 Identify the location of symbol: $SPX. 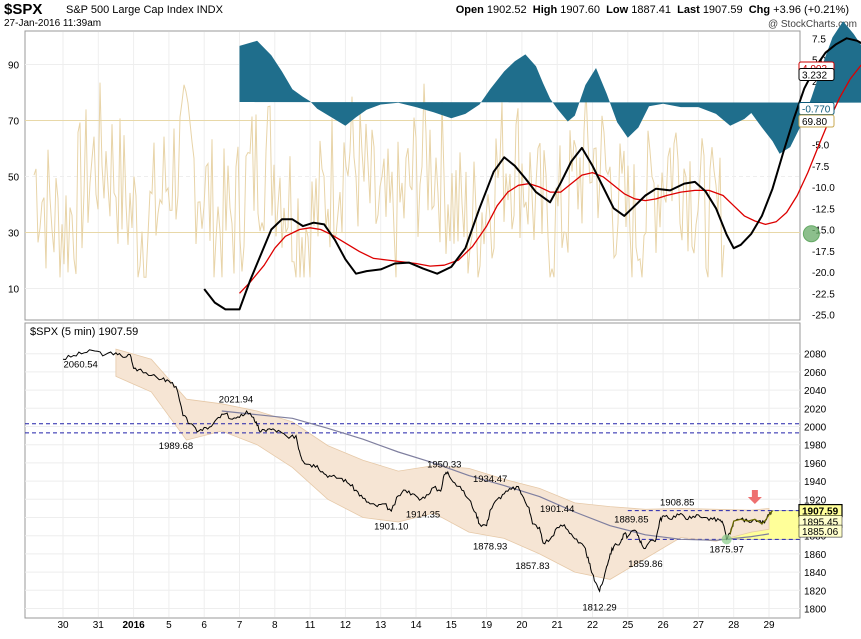
(23, 9).